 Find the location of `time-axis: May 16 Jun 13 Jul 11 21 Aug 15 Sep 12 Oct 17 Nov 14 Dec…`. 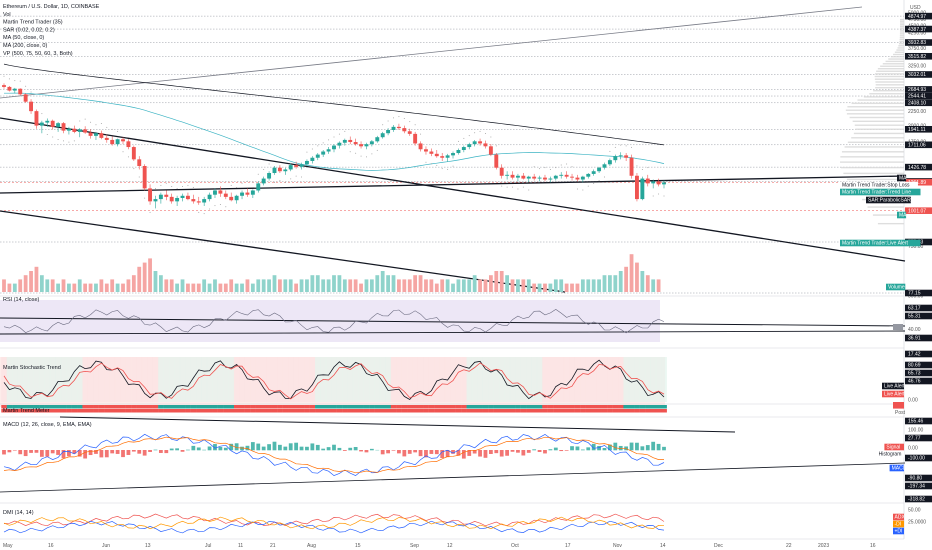

time-axis: May 16 Jun 13 Jul 11 21 Aug 15 Sep 12 Oct 17 Nov 14 Dec… is located at coordinates (439, 546).